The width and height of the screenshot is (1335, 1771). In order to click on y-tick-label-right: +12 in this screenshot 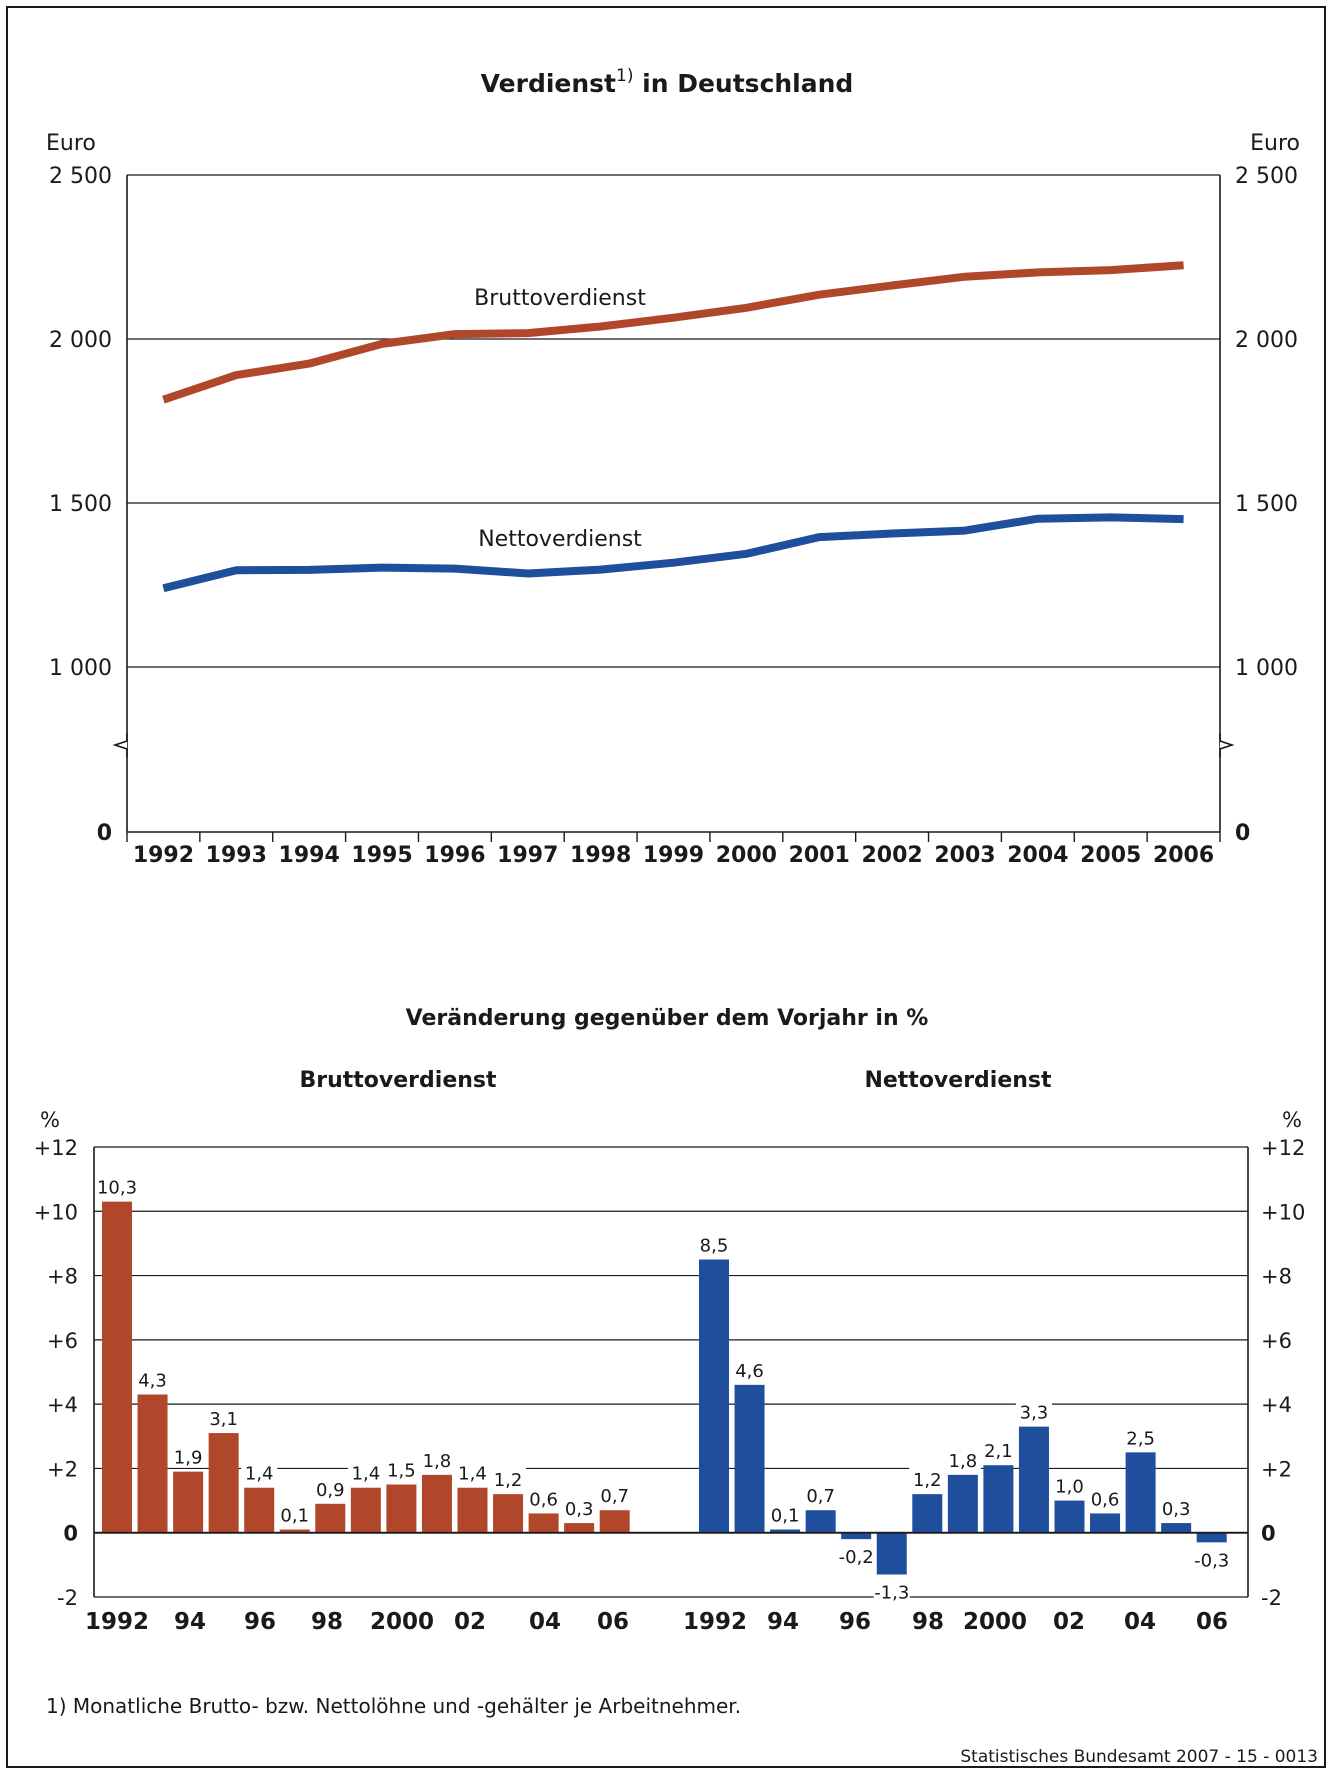, I will do `click(1283, 1148)`.